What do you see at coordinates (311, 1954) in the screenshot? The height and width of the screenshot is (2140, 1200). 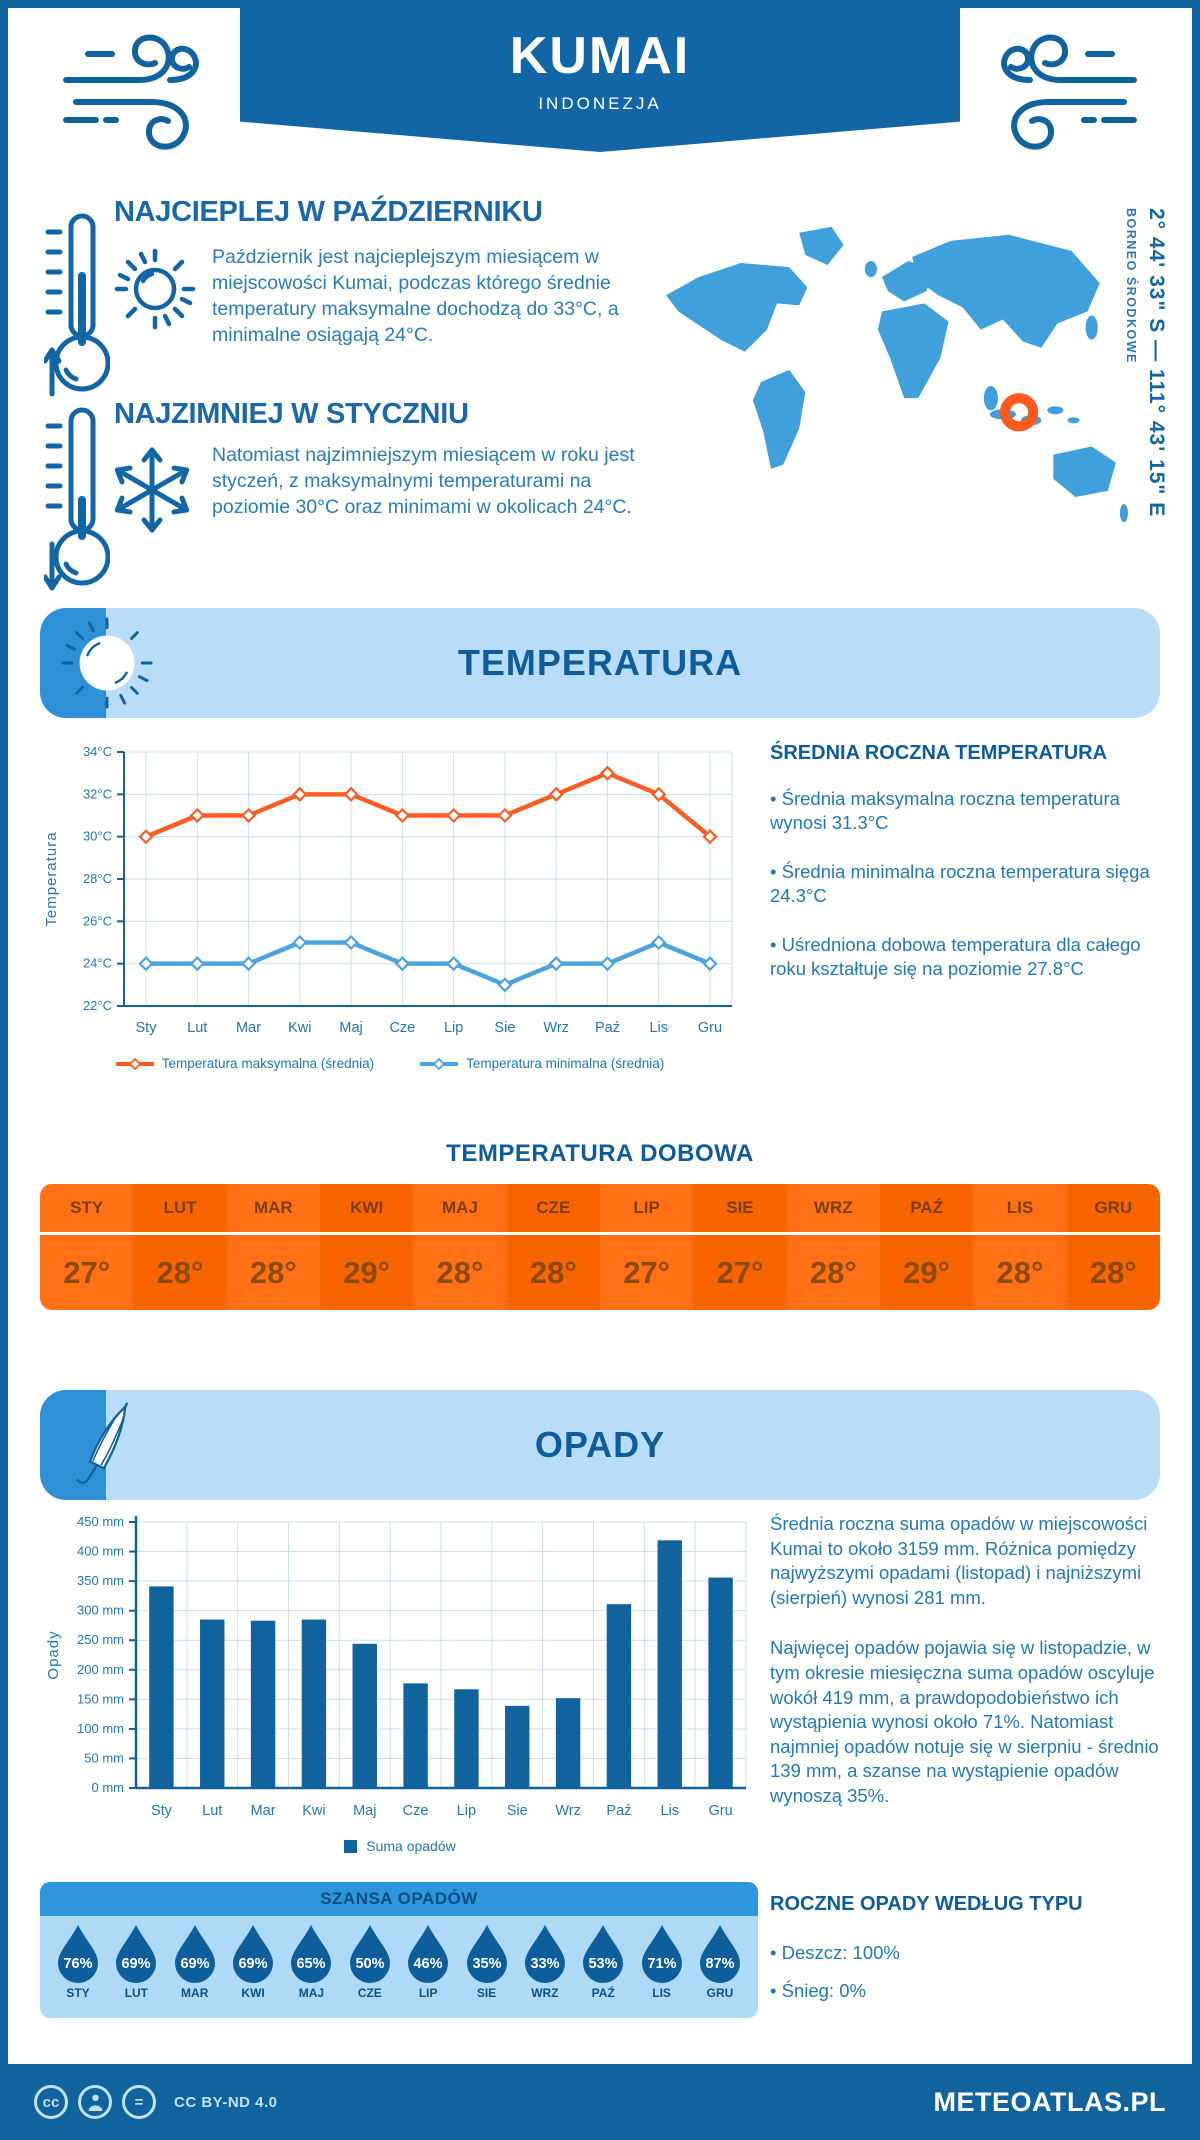 I see `droplet-icon: 65%` at bounding box center [311, 1954].